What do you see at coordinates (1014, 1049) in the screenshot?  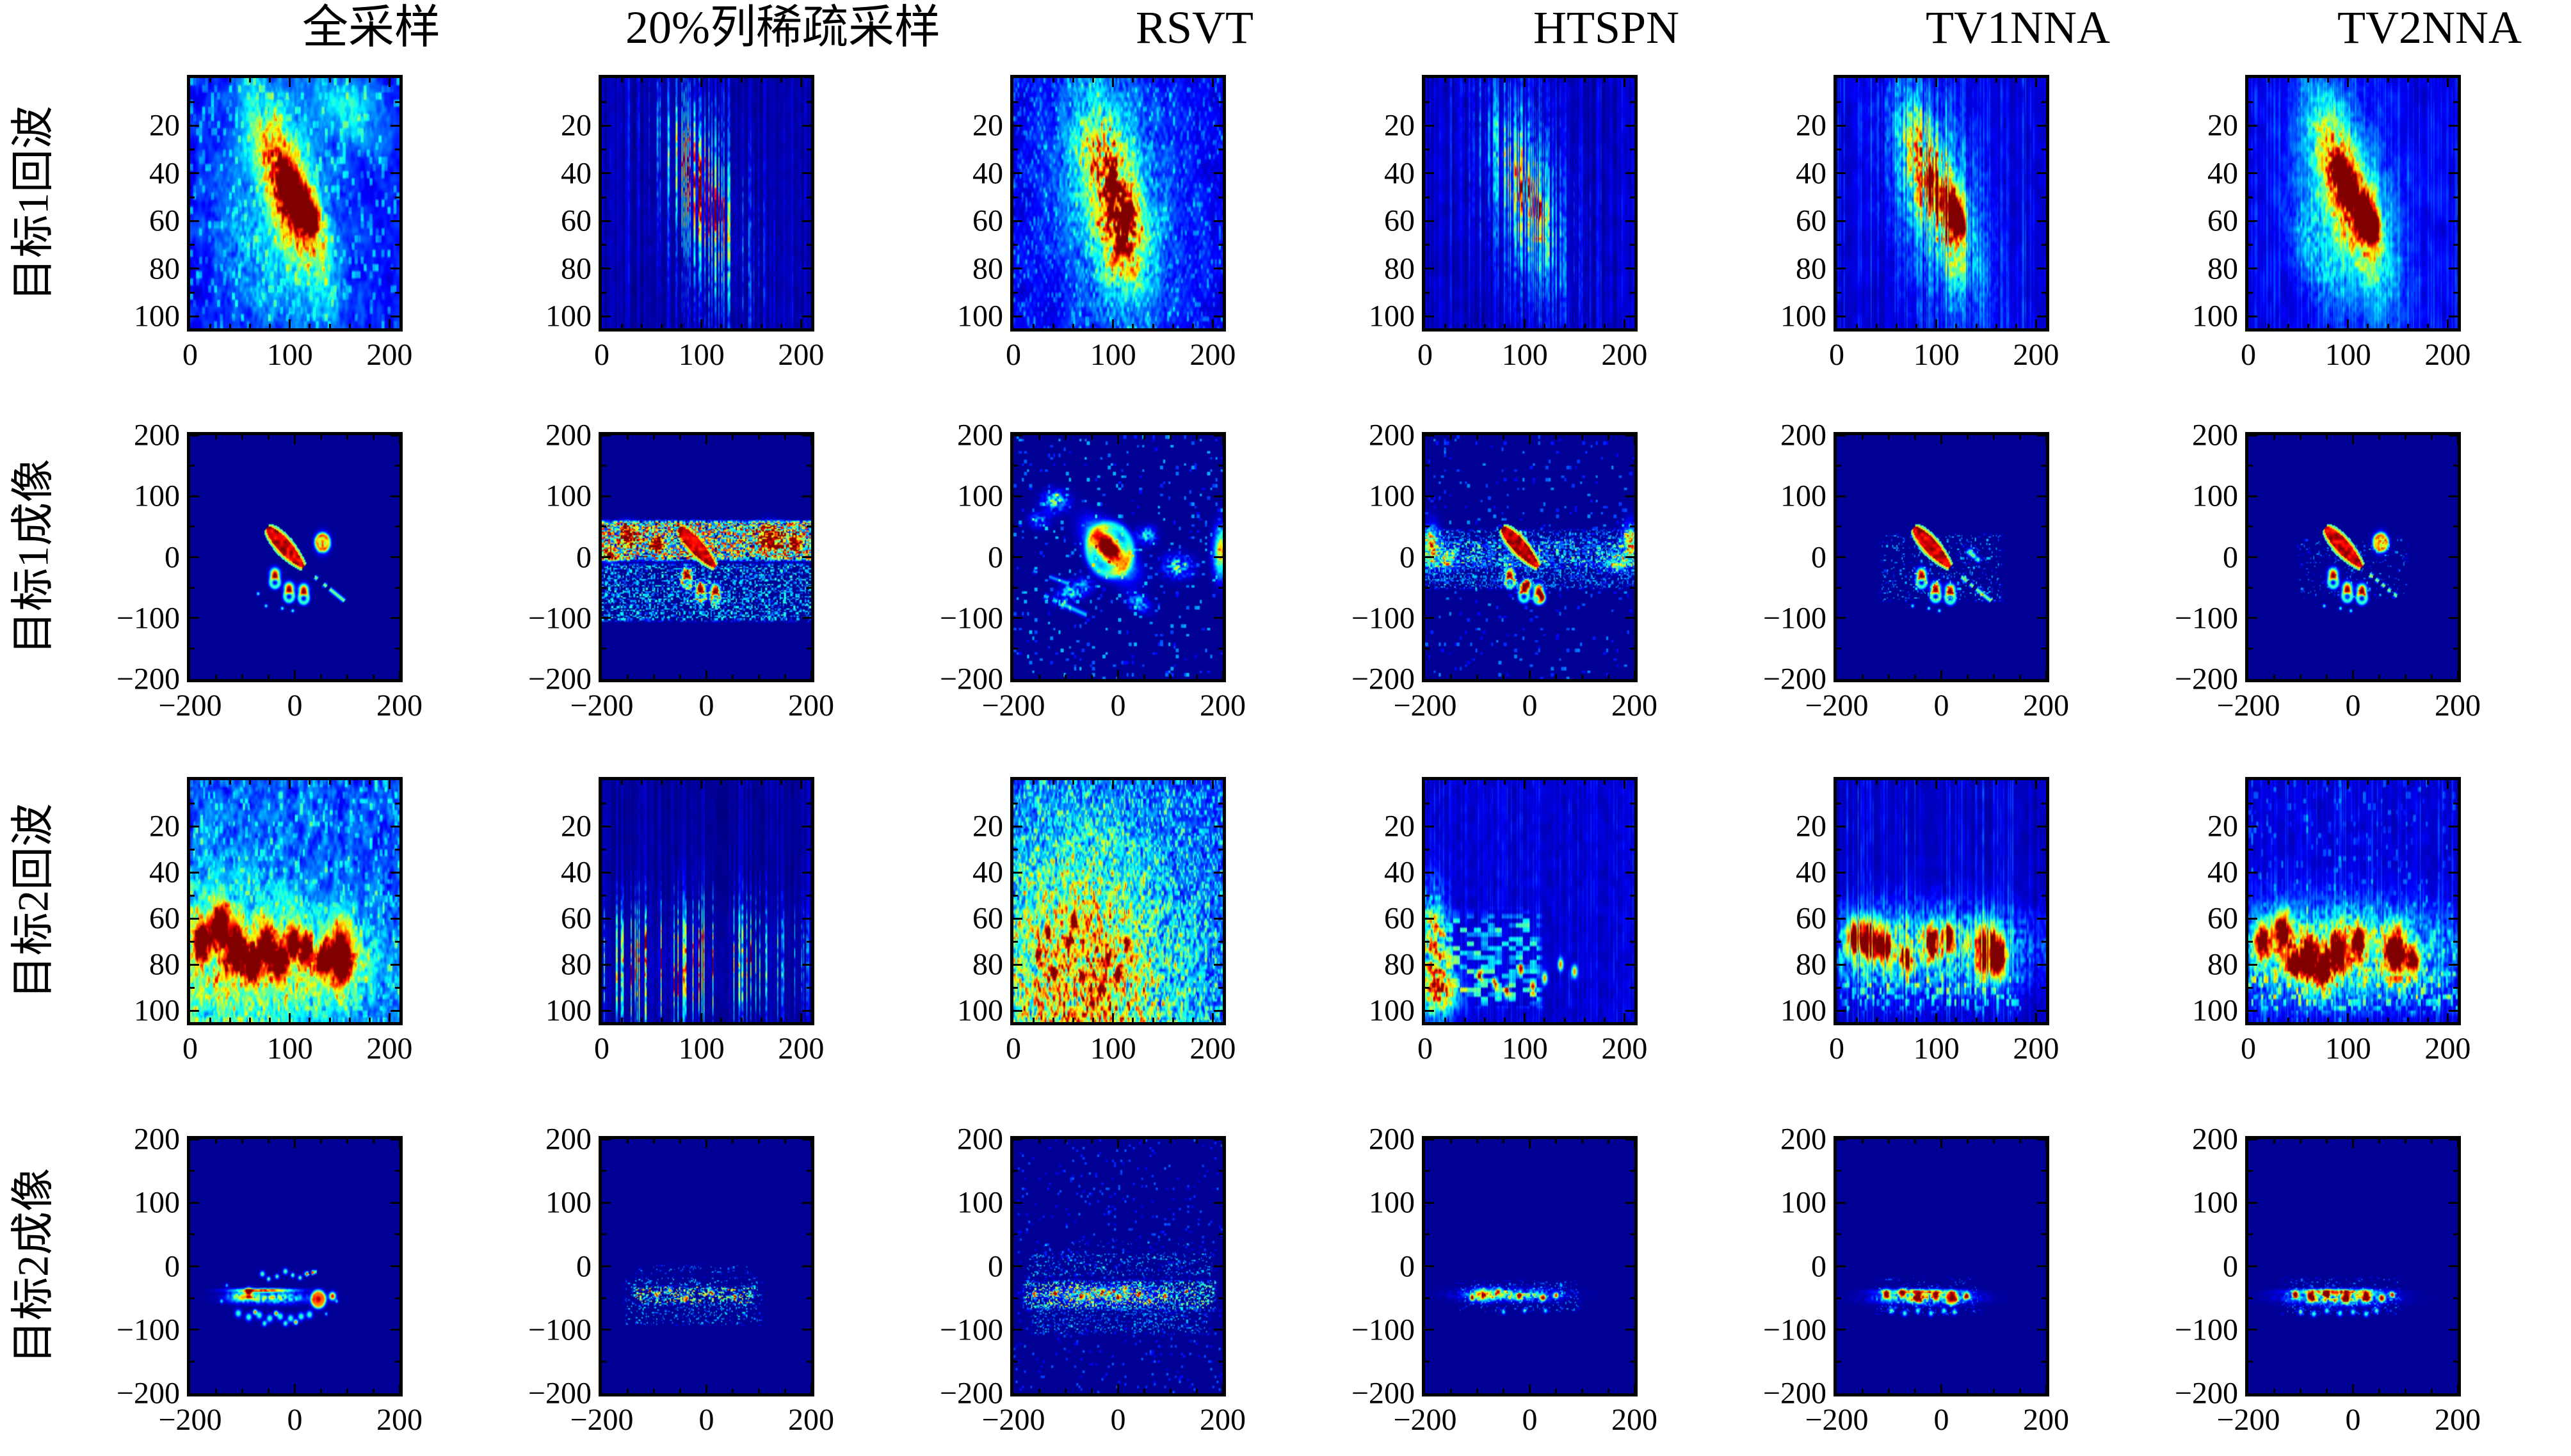 I see `x-tick-label-r3c3-0: 0` at bounding box center [1014, 1049].